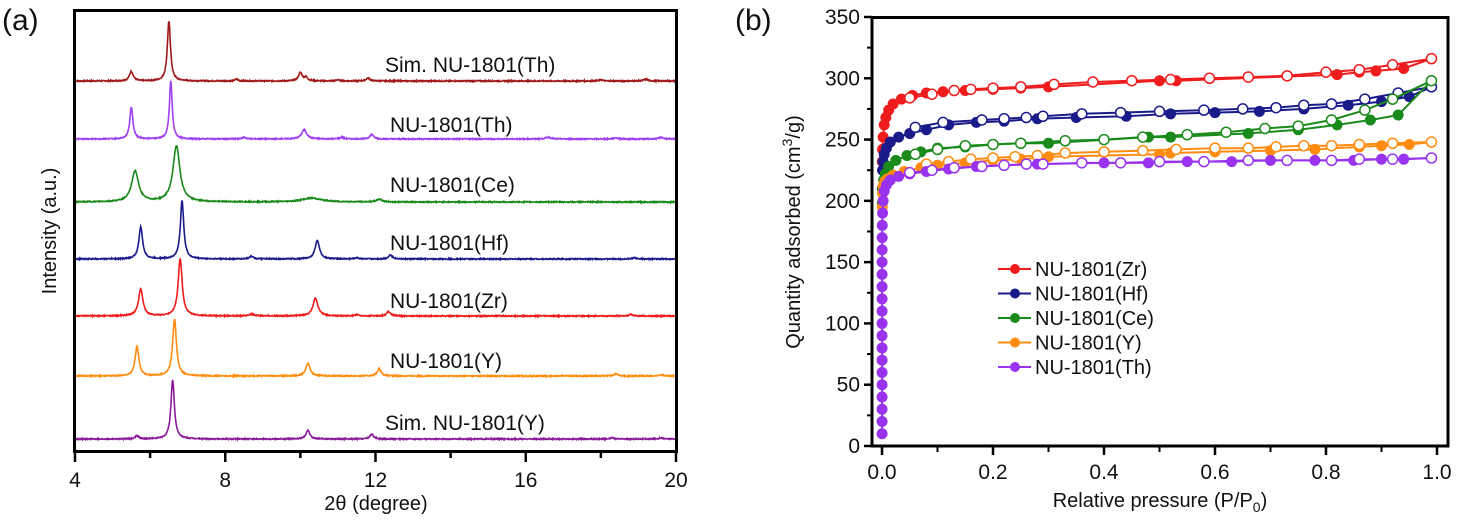 The image size is (1458, 527). I want to click on legend-label: NU-1801(Ce), so click(1094, 319).